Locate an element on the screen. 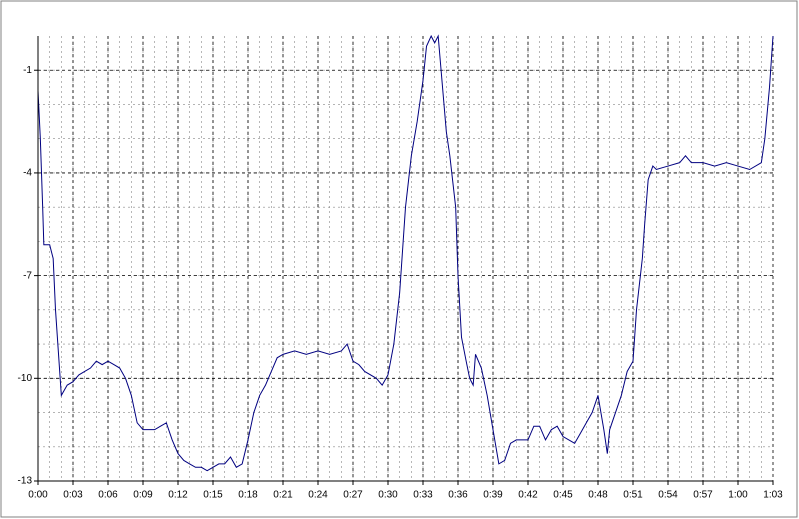 The height and width of the screenshot is (519, 799). x-tick-label: 0:21 is located at coordinates (283, 495).